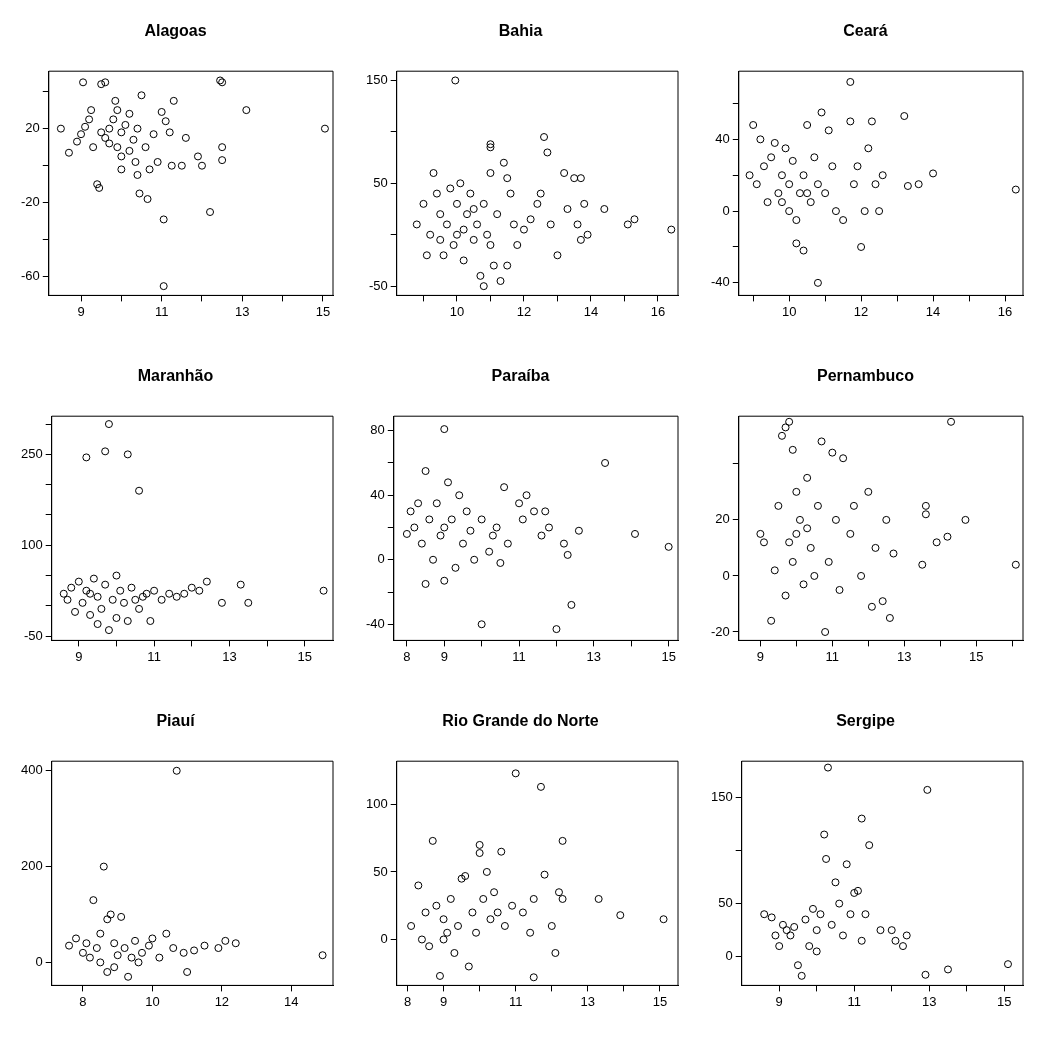 The height and width of the screenshot is (1050, 1055). I want to click on x-tick-label: 13, so click(904, 656).